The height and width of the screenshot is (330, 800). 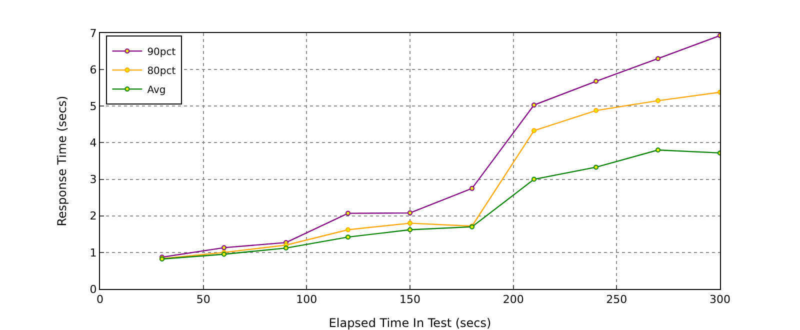 I want to click on legend-label: Avg, so click(x=156, y=90).